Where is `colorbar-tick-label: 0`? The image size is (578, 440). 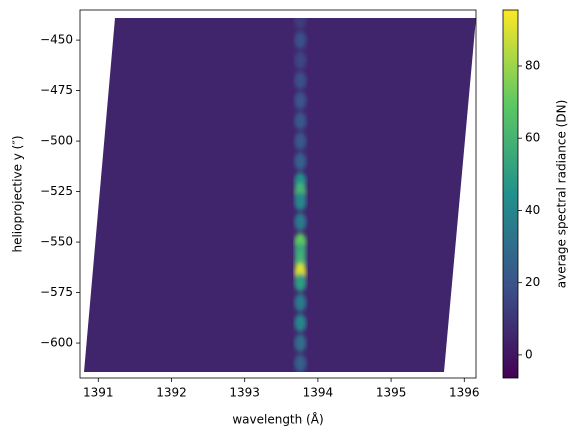 colorbar-tick-label: 0 is located at coordinates (529, 354).